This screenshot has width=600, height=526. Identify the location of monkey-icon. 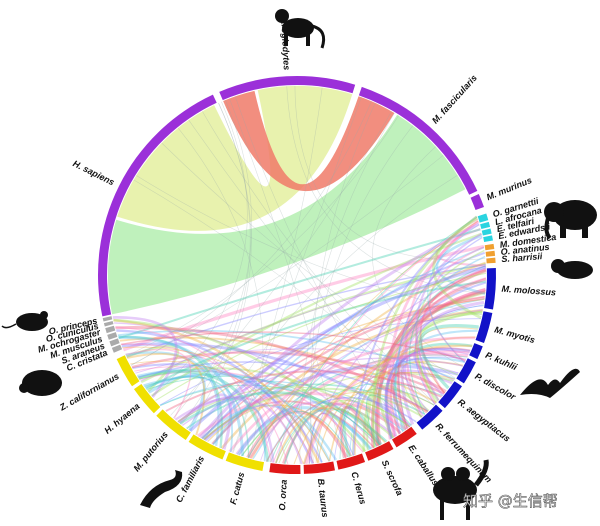
(300, 29).